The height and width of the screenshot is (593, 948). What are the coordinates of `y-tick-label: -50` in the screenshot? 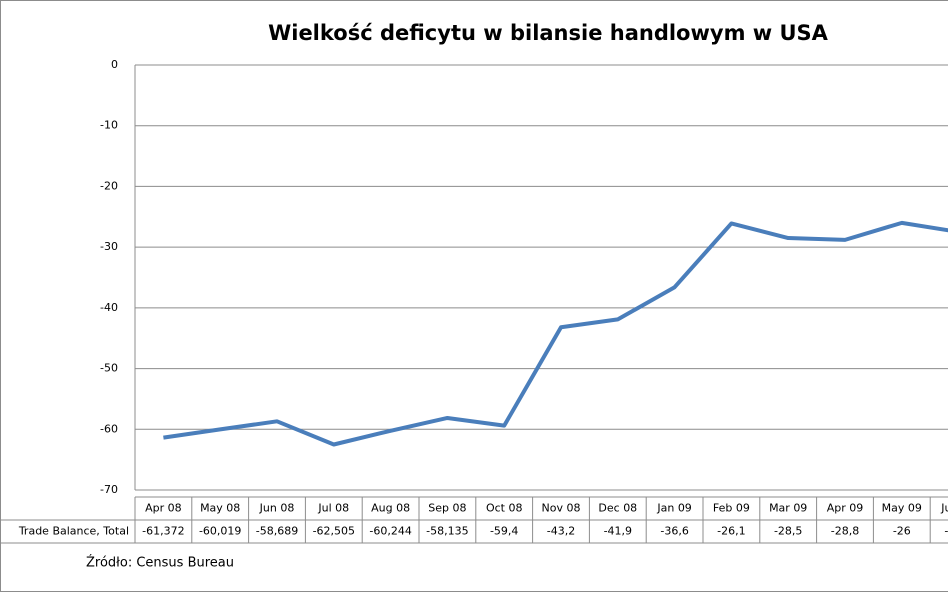 It's located at (109, 368).